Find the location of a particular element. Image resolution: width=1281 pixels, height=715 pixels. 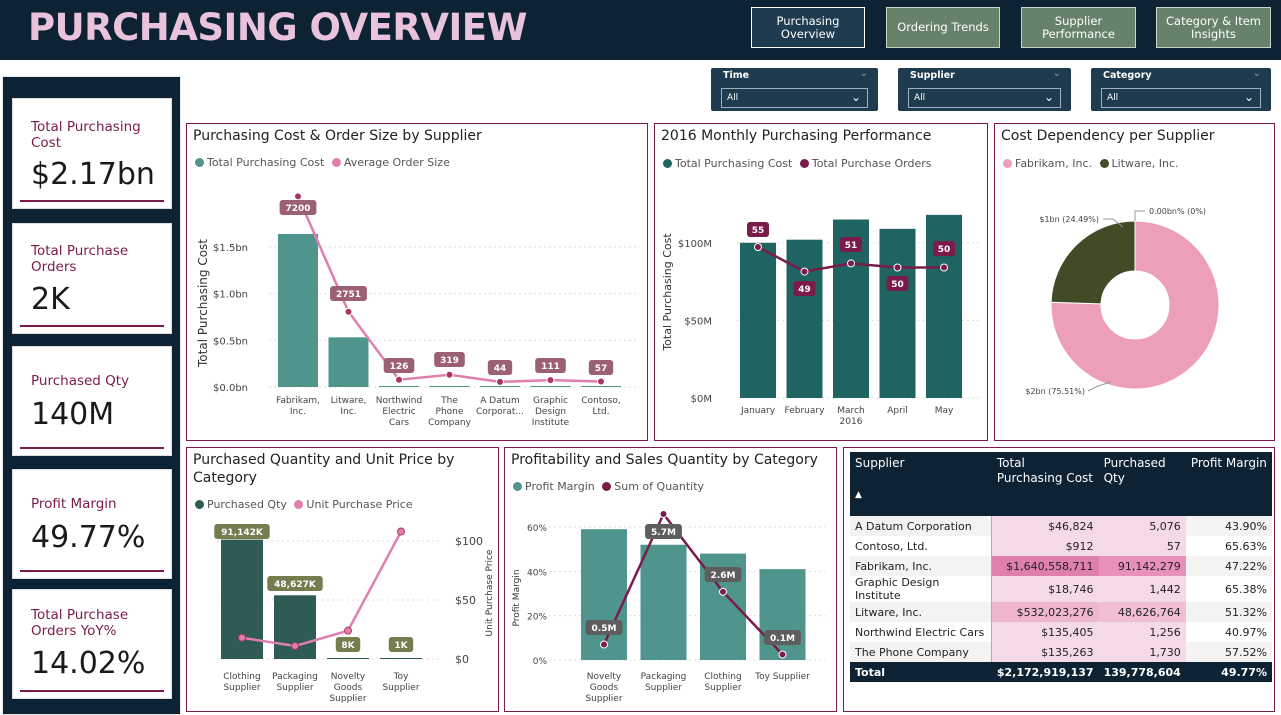

category-filter-select: All ⌄ is located at coordinates (1181, 98).